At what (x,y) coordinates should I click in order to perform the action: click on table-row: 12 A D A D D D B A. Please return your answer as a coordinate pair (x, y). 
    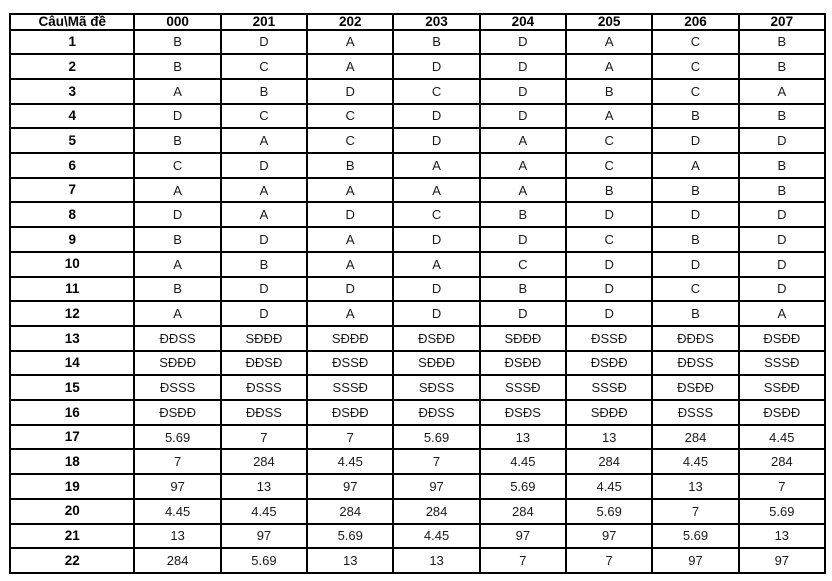
    Looking at the image, I should click on (417, 313).